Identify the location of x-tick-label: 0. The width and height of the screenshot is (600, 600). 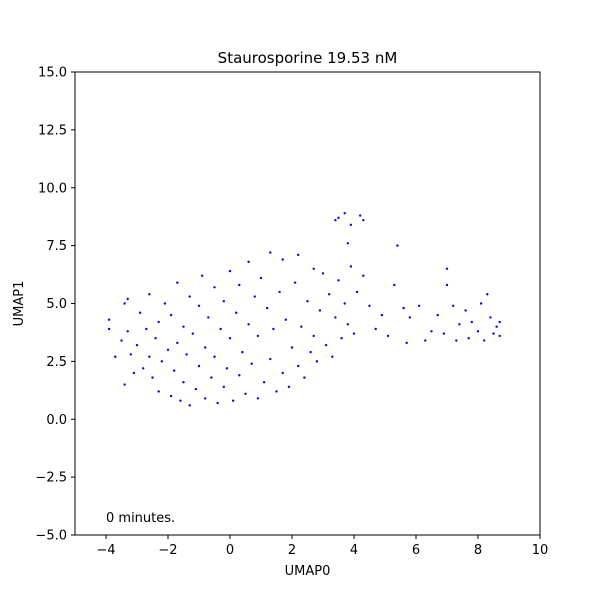
(230, 550).